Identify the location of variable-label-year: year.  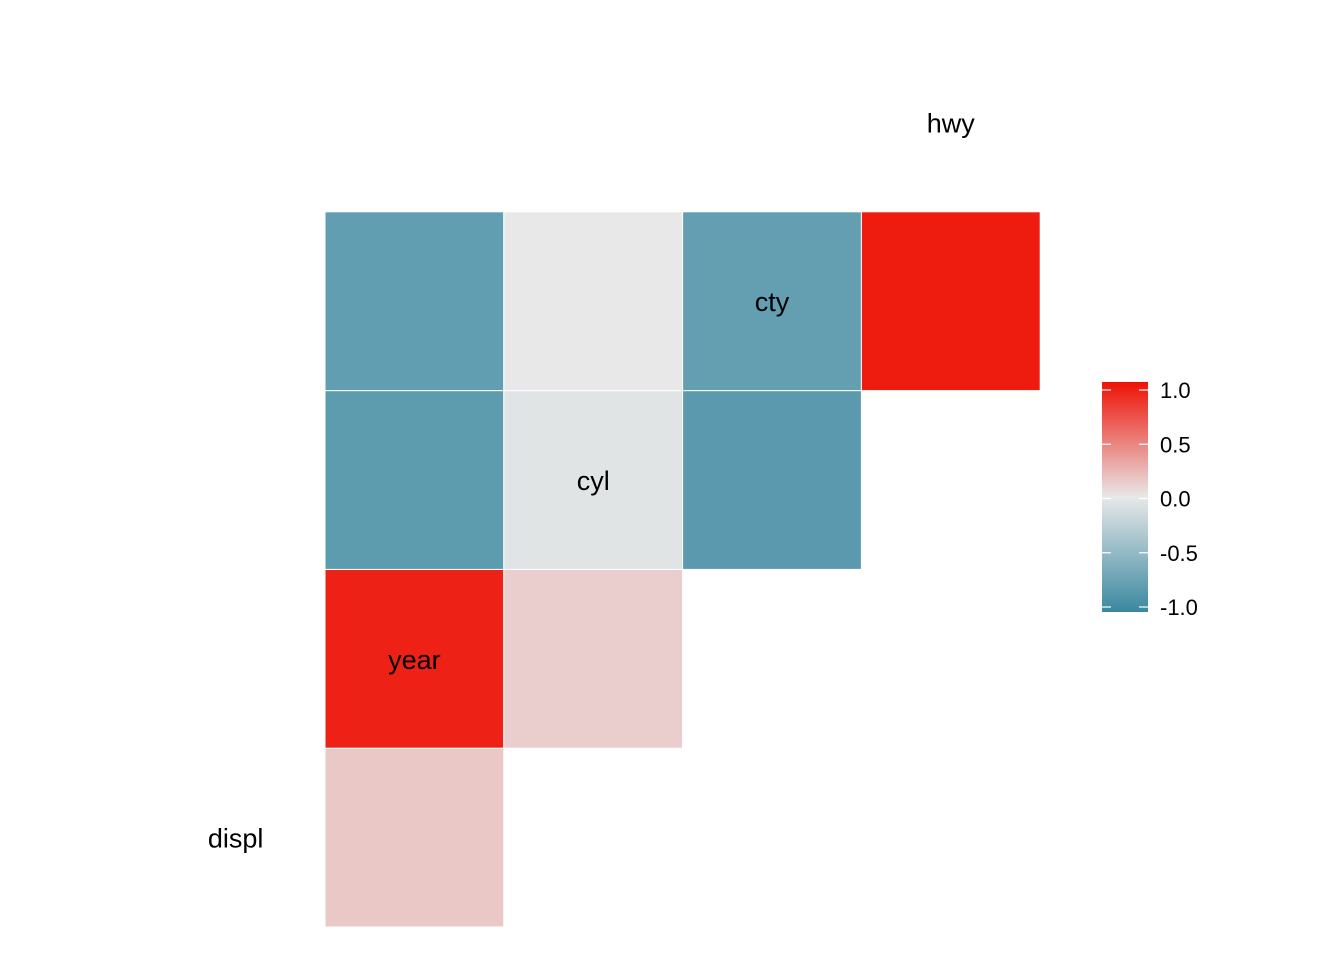
(414, 660).